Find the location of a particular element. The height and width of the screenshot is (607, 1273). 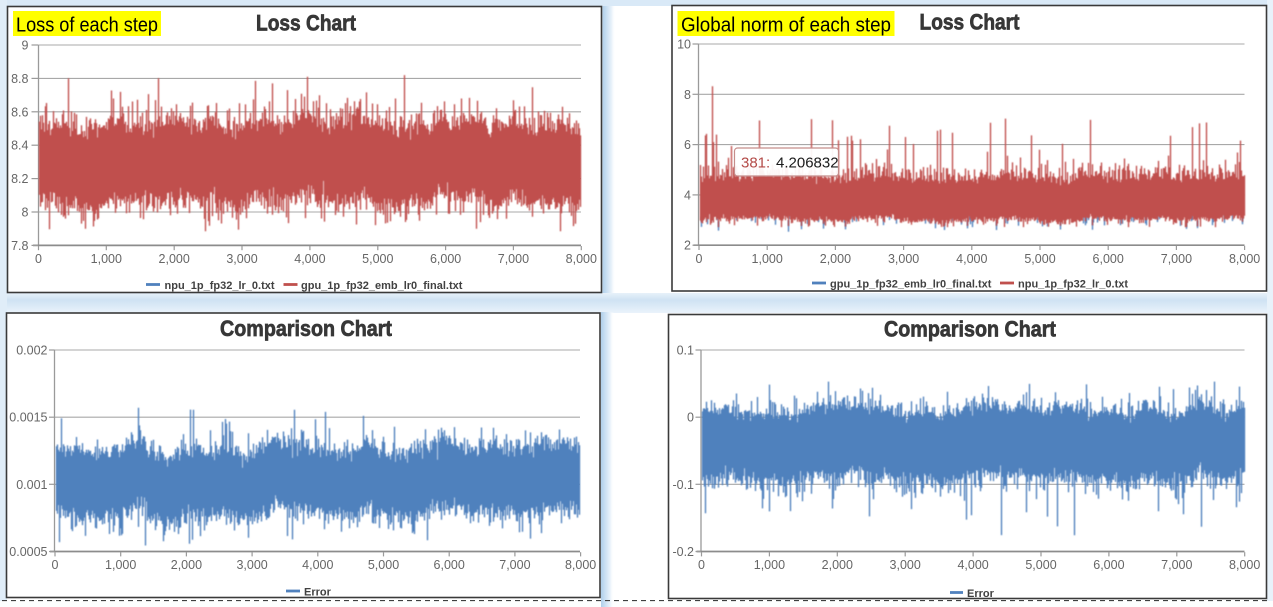

svg-text: 381: is located at coordinates (755, 163).